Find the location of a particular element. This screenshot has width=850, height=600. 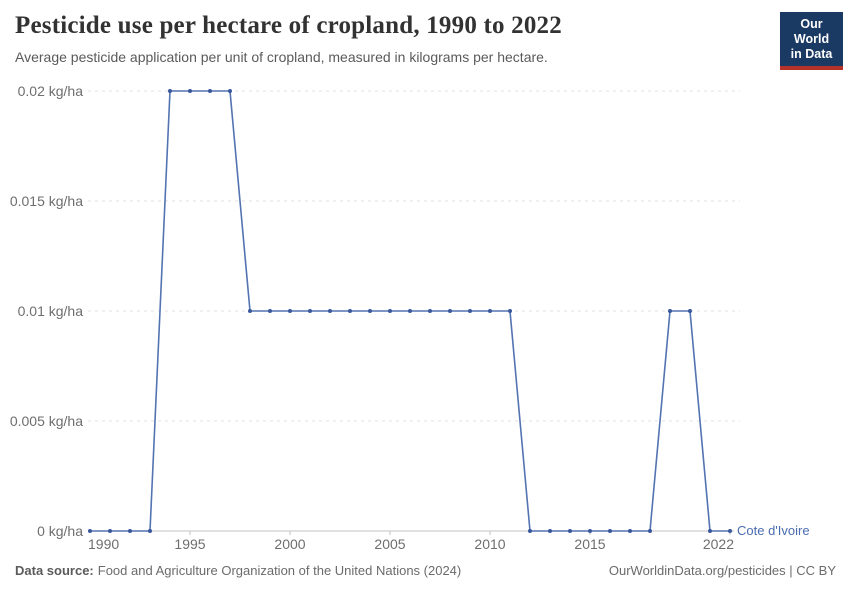

owid-logo-line2: in Data is located at coordinates (811, 54).